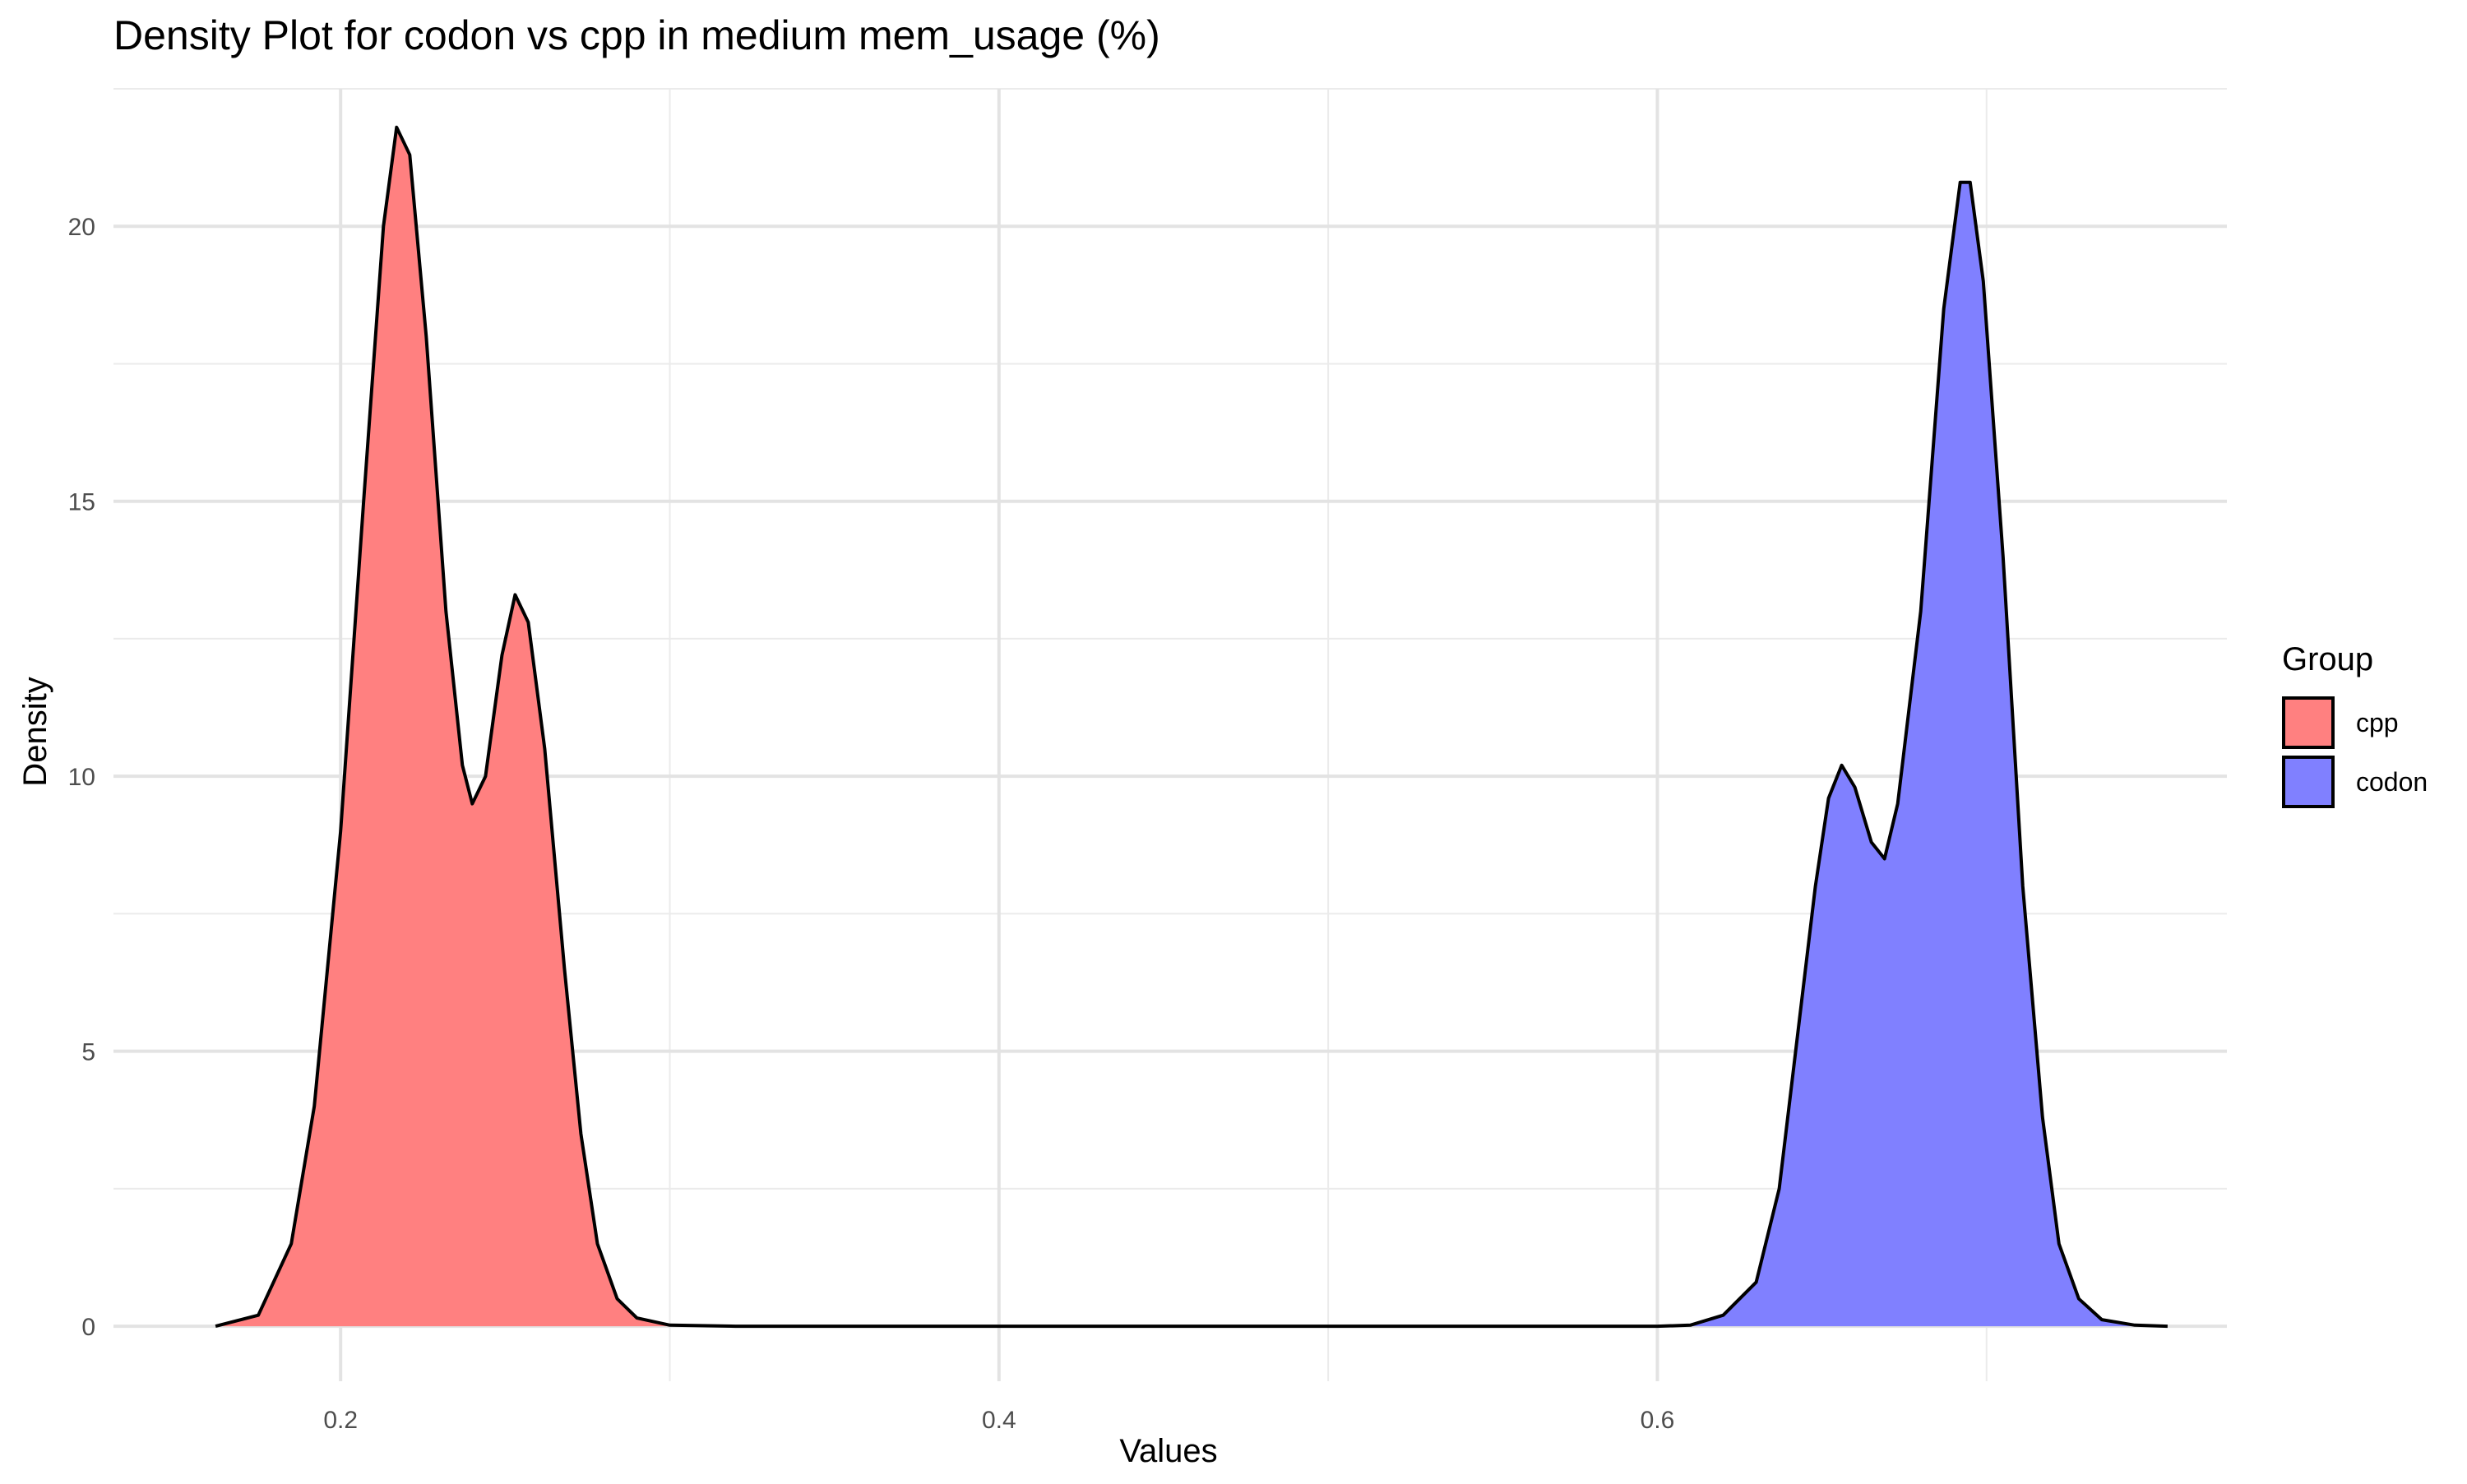  Describe the element at coordinates (2309, 782) in the screenshot. I see `legend-swatch-codon` at that location.